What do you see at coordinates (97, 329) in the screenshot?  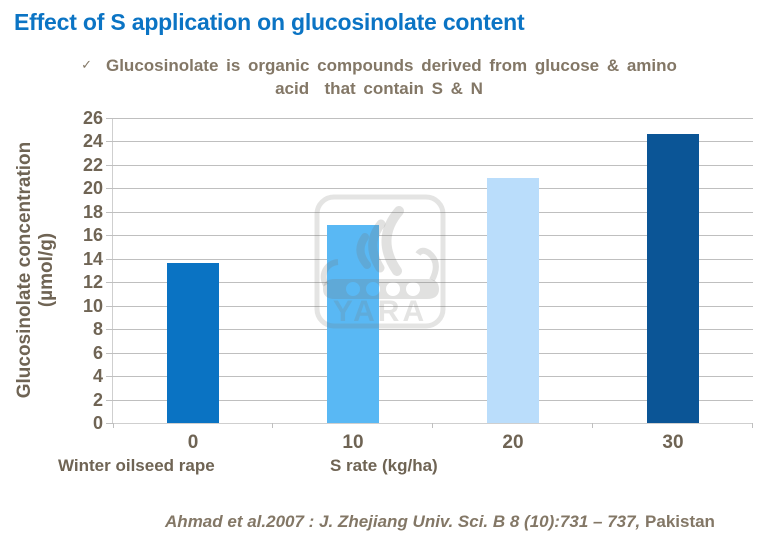 I see `y-tick-label-8: 8` at bounding box center [97, 329].